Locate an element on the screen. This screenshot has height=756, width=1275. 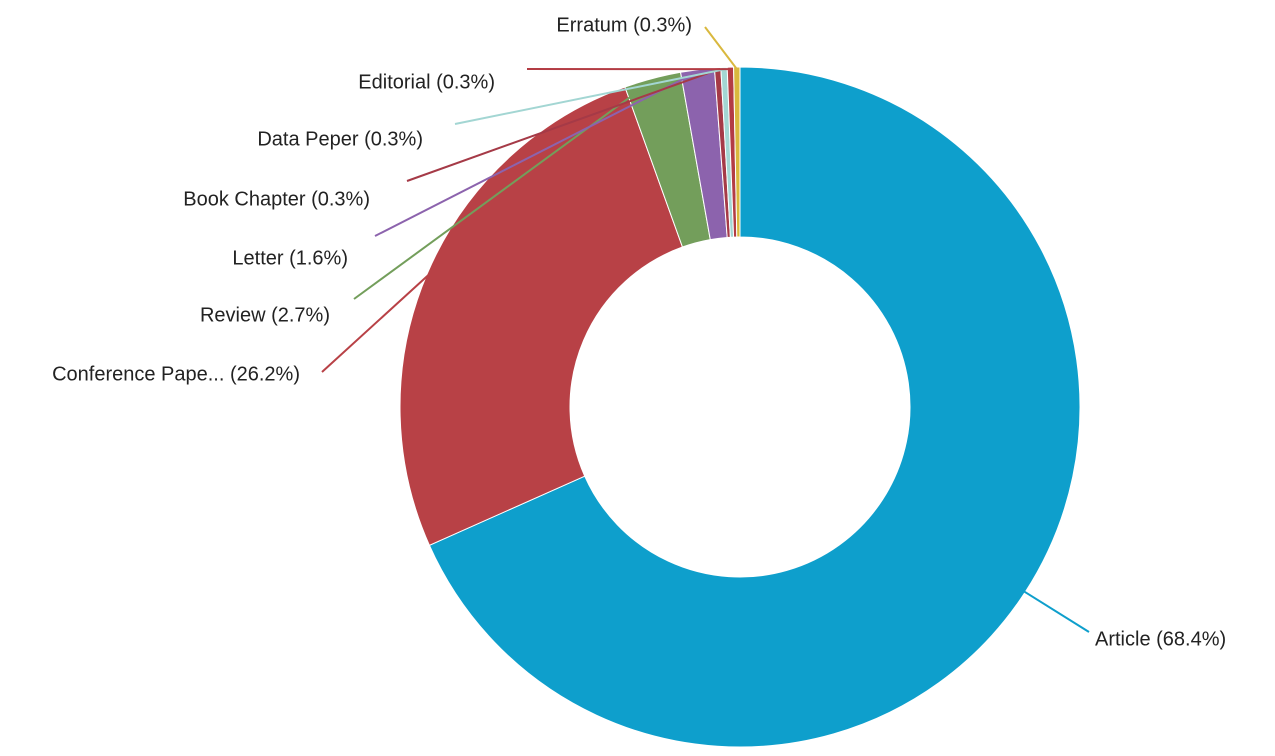
label-letter: Letter (1.6%) is located at coordinates (290, 258).